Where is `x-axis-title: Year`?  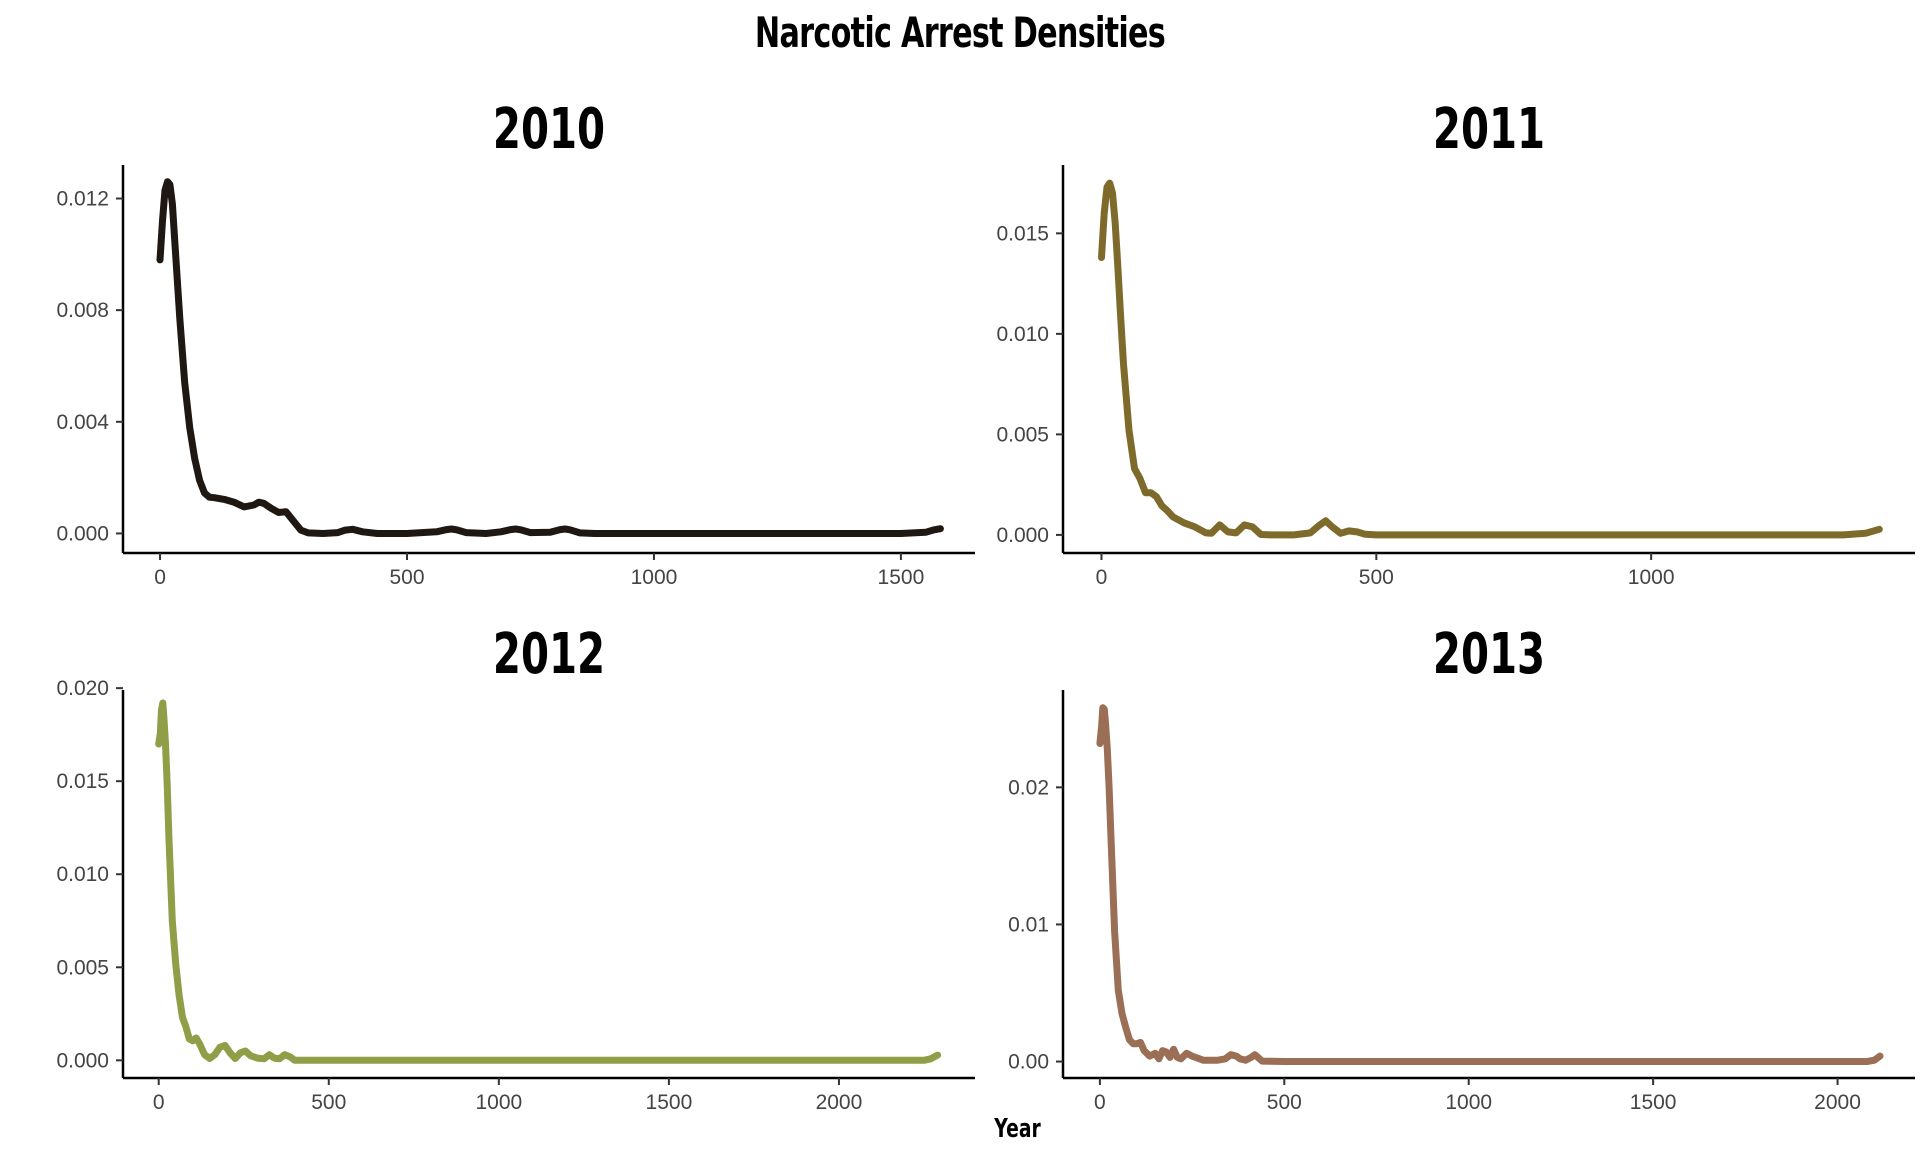
x-axis-title: Year is located at coordinates (1017, 1129).